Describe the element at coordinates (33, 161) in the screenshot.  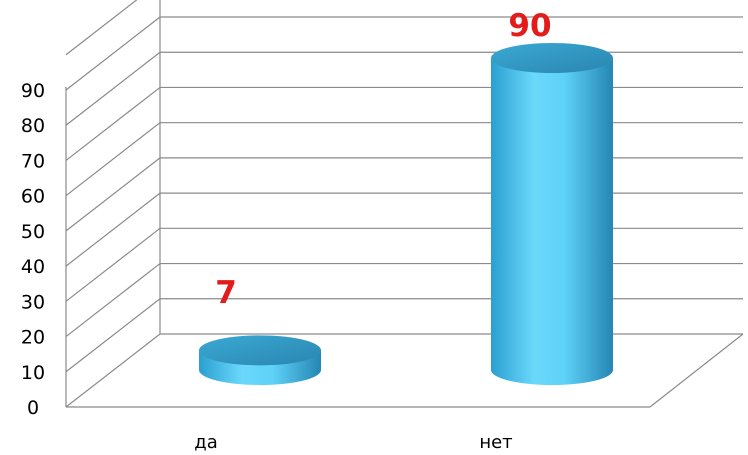
I see `y-tick-label: 70` at that location.